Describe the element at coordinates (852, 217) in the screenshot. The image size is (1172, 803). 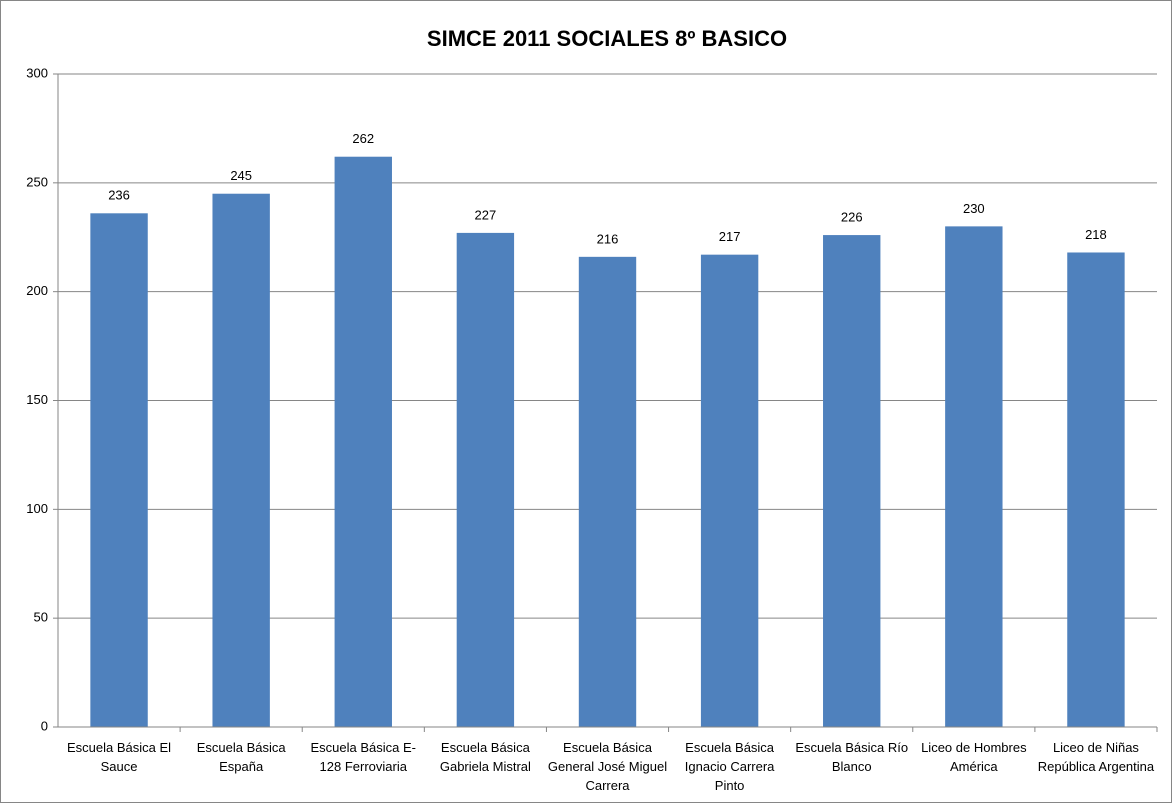
I see `data-label: 226` at that location.